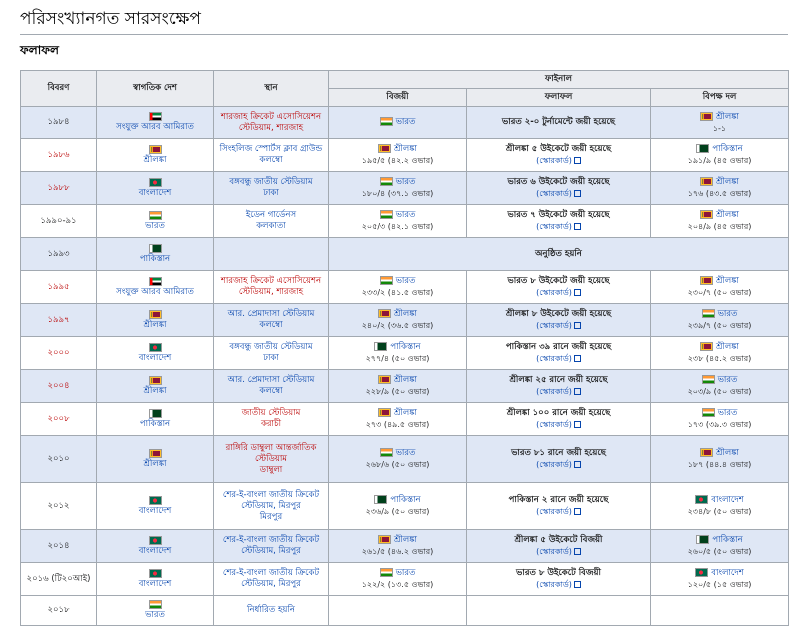 The height and width of the screenshot is (644, 800). Describe the element at coordinates (155, 88) in the screenshot. I see `header-host: স্বাগতিক দেশ` at that location.